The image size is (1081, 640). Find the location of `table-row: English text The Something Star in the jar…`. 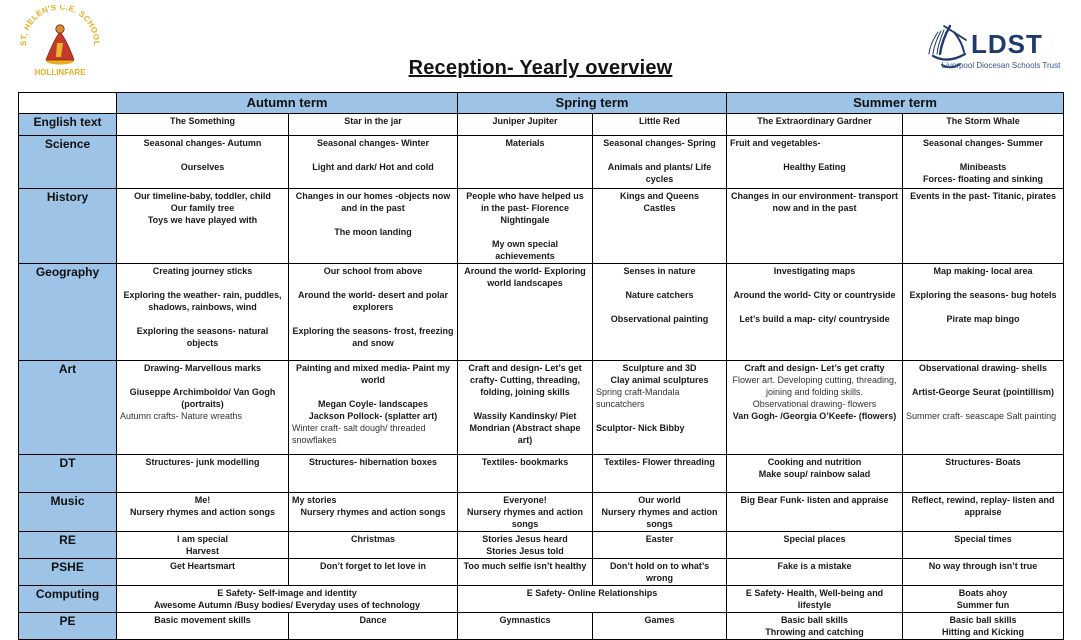

table-row: English text The Something Star in the jar… is located at coordinates (541, 124).